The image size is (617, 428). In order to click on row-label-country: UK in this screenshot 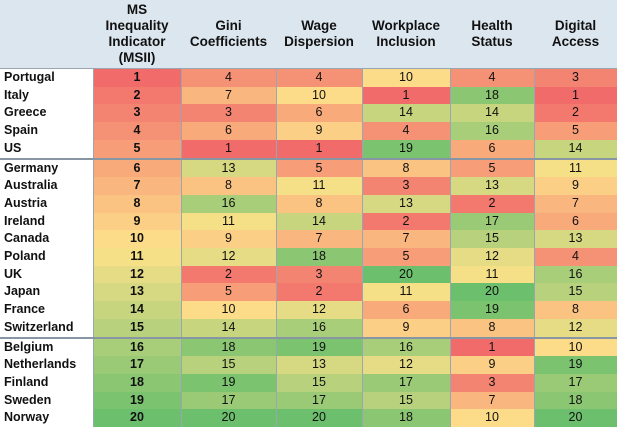, I will do `click(47, 274)`.